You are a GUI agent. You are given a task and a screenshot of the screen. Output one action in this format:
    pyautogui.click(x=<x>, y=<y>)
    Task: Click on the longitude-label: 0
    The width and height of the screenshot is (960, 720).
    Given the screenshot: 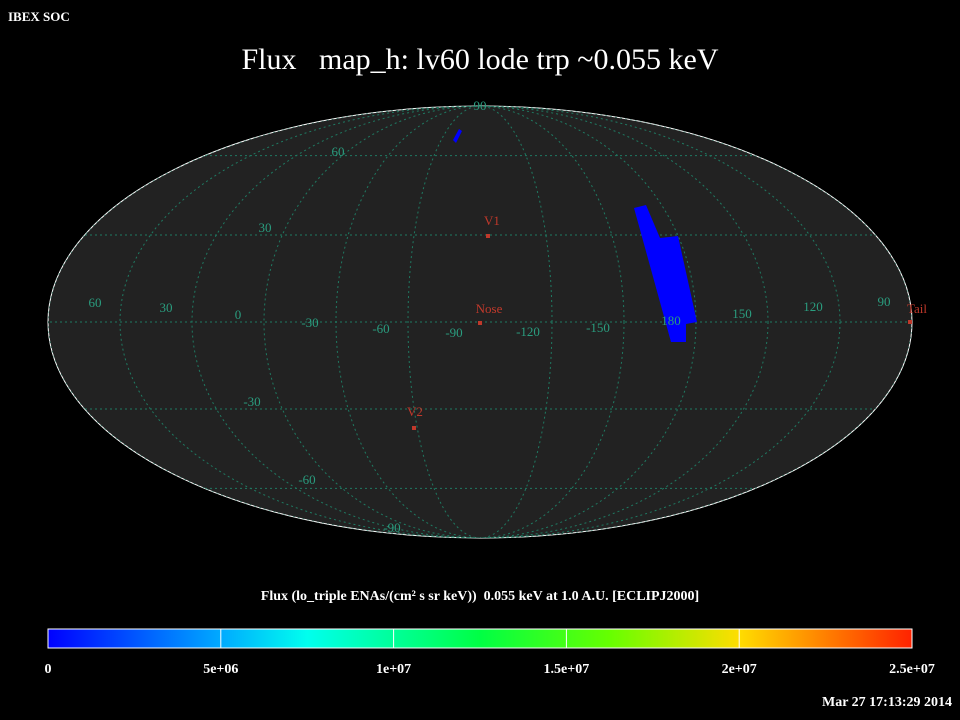 What is the action you would take?
    pyautogui.click(x=238, y=314)
    